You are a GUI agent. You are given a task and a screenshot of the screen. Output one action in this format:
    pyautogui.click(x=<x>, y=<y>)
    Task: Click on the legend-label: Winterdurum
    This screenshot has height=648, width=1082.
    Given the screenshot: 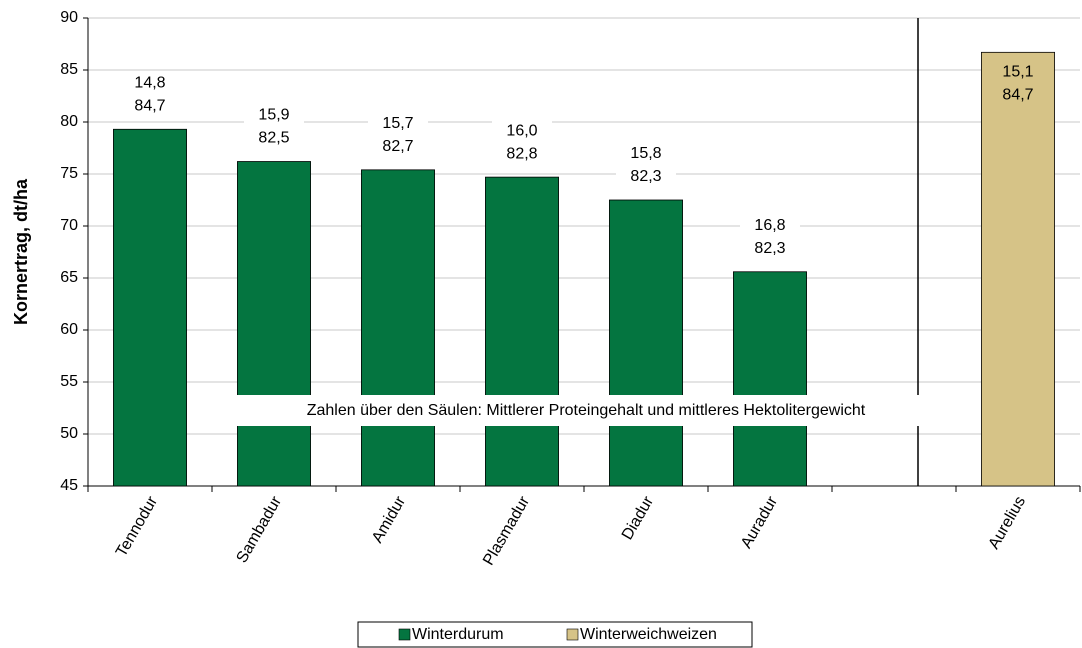 What is the action you would take?
    pyautogui.click(x=458, y=634)
    